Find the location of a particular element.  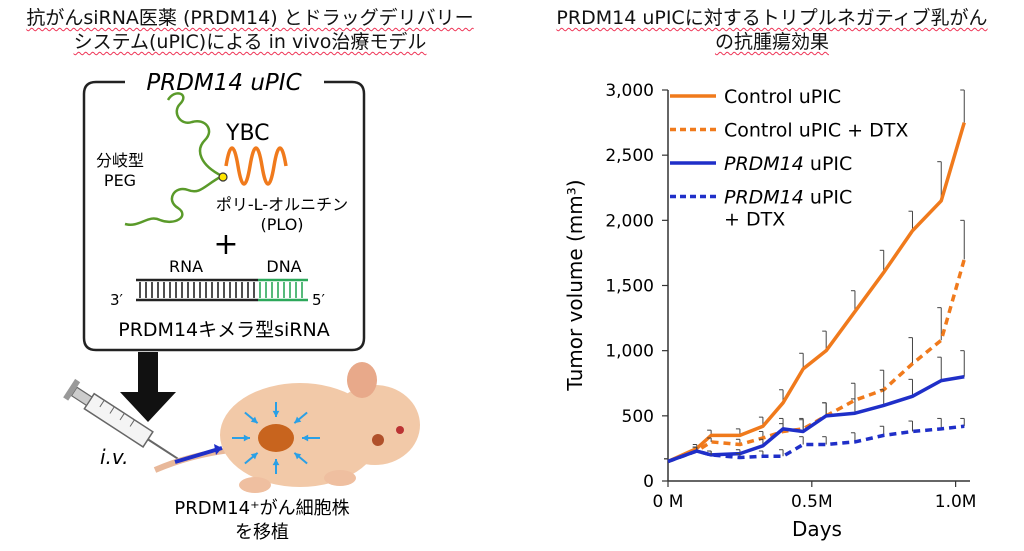

right-title-line-2: の抗腫瘍効果 is located at coordinates (771, 42).